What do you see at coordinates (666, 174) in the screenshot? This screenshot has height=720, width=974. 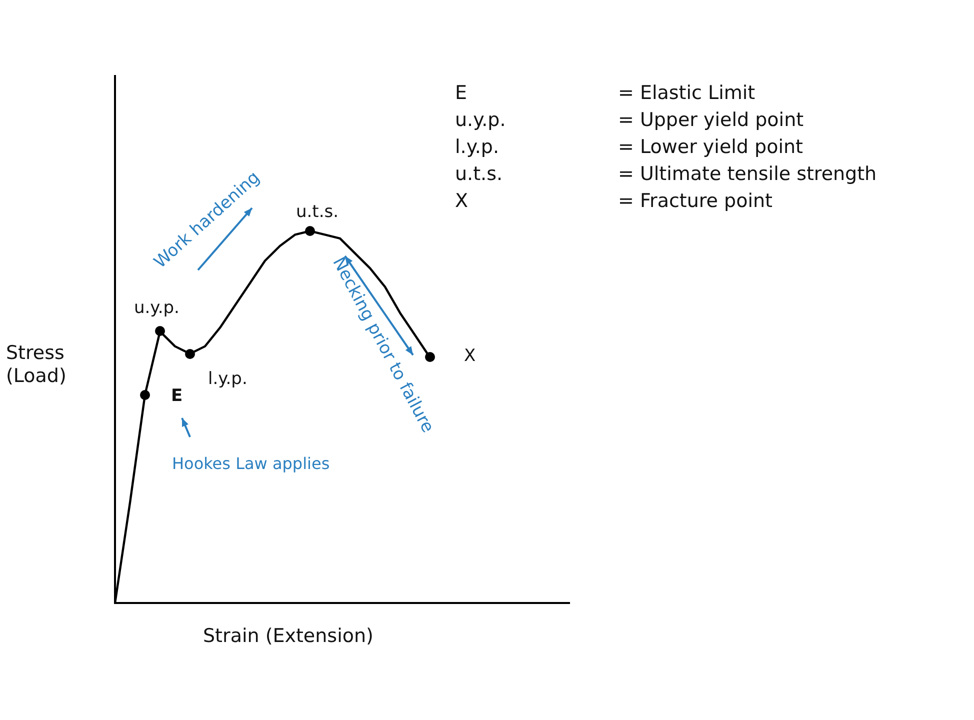 I see `text: u.t.s. = Ultimate tensile strength` at bounding box center [666, 174].